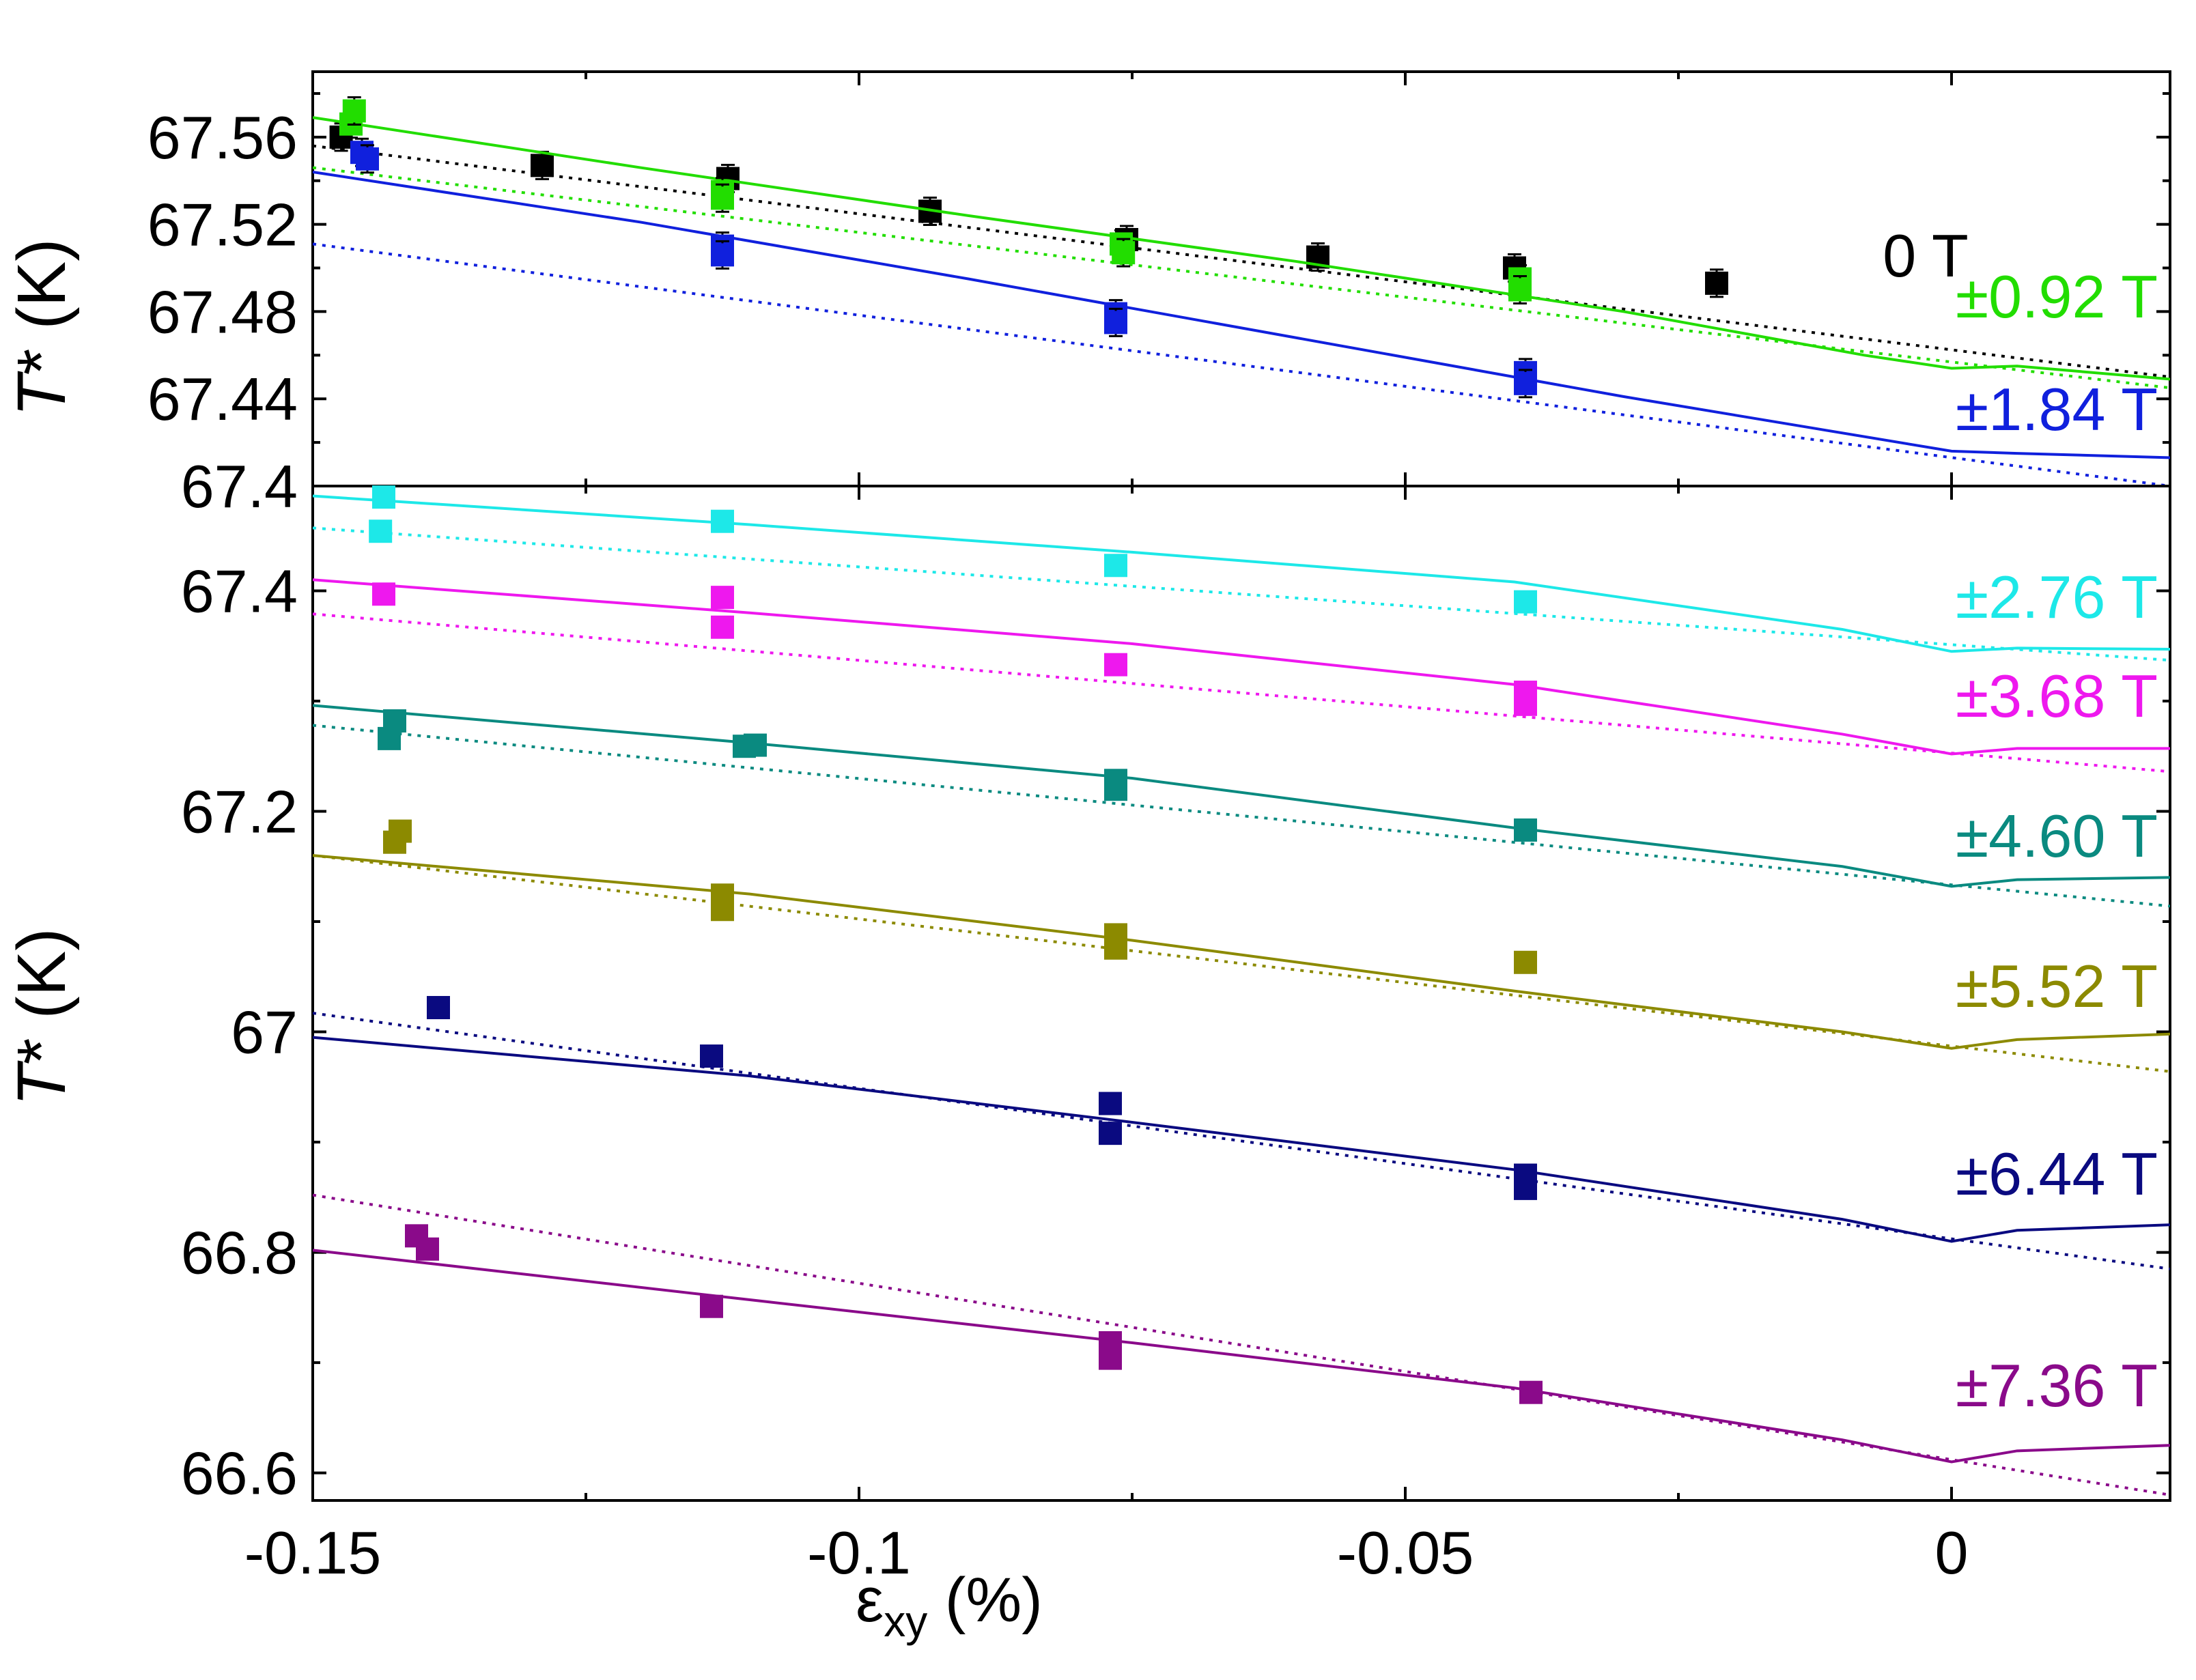 The width and height of the screenshot is (2196, 1680). I want to click on fit-line-top-0p92T, so click(1241, 278).